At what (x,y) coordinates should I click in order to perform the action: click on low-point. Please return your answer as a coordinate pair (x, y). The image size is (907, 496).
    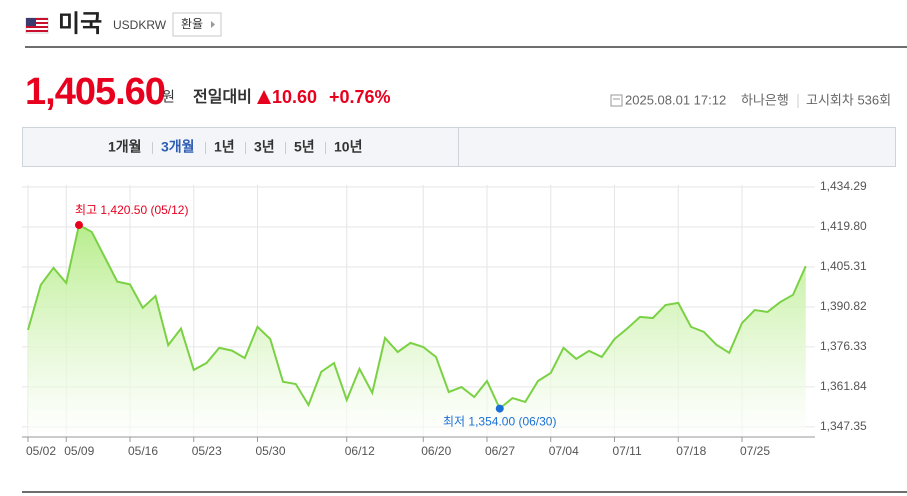
    Looking at the image, I should click on (499, 408).